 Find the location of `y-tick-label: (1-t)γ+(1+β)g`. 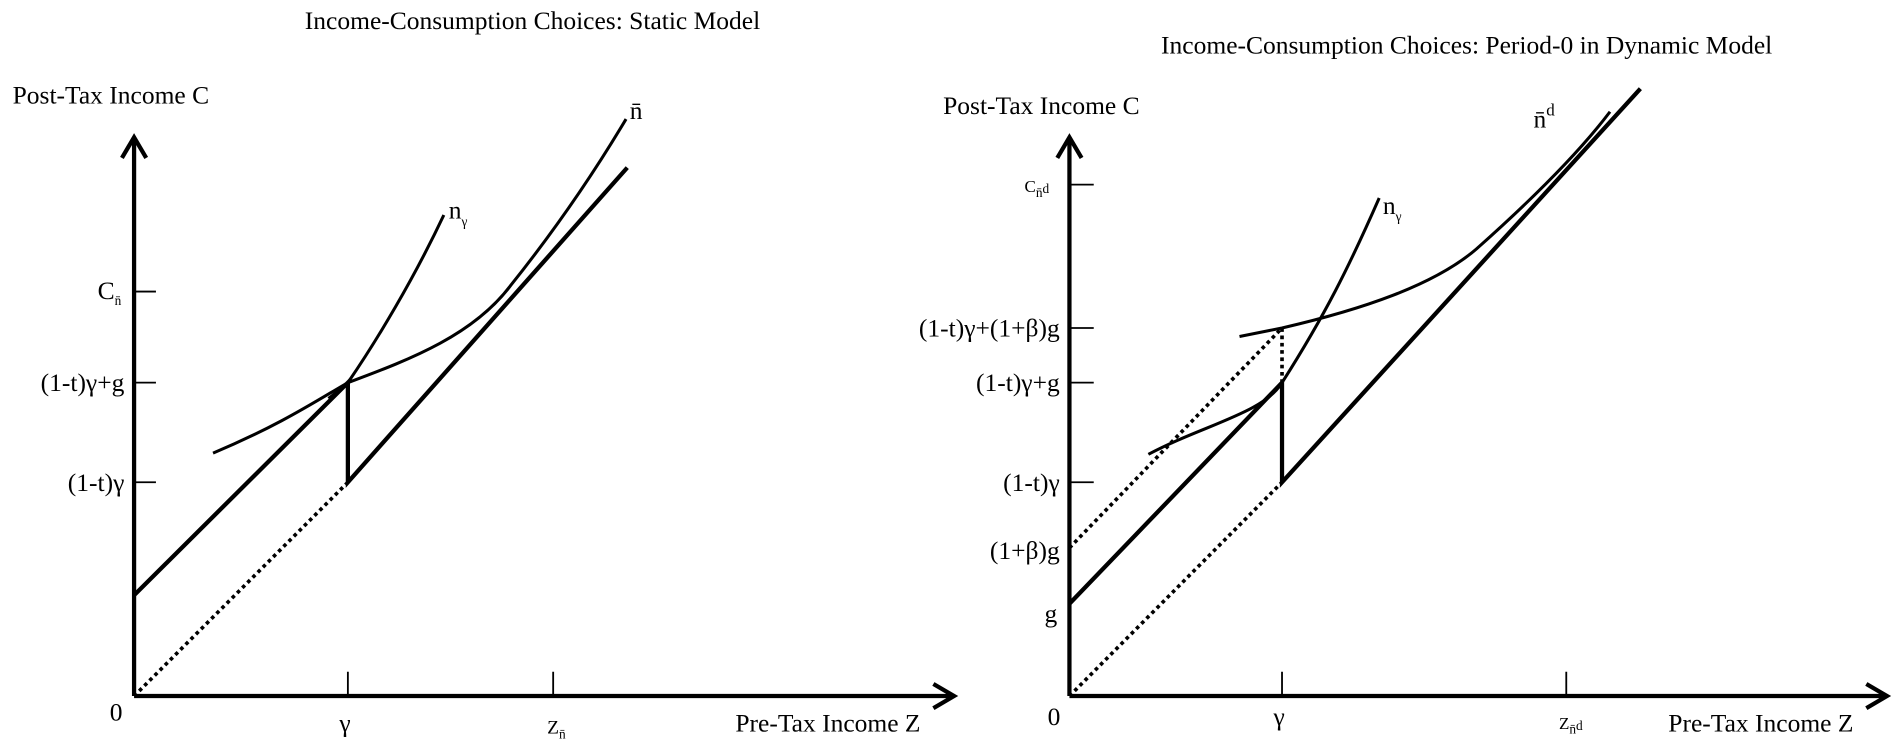

y-tick-label: (1-t)γ+(1+β)g is located at coordinates (989, 327).